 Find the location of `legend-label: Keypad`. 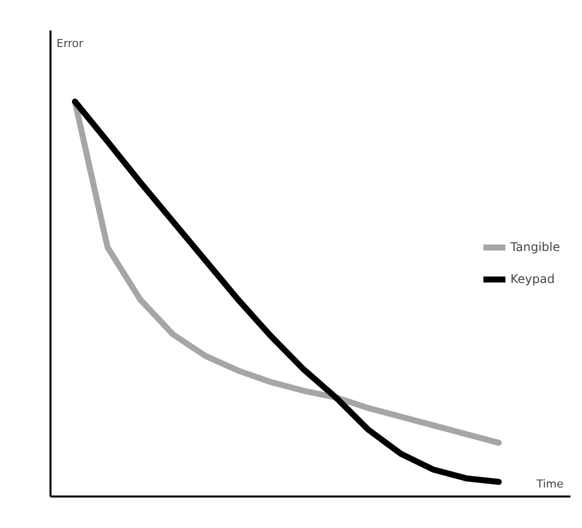

legend-label: Keypad is located at coordinates (532, 279).